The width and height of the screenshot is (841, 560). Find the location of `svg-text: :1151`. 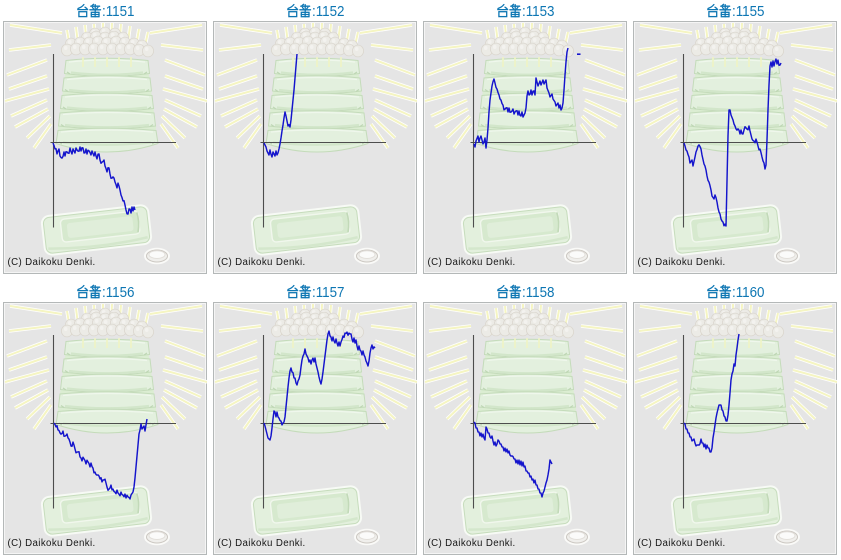

svg-text: :1151 is located at coordinates (118, 12).